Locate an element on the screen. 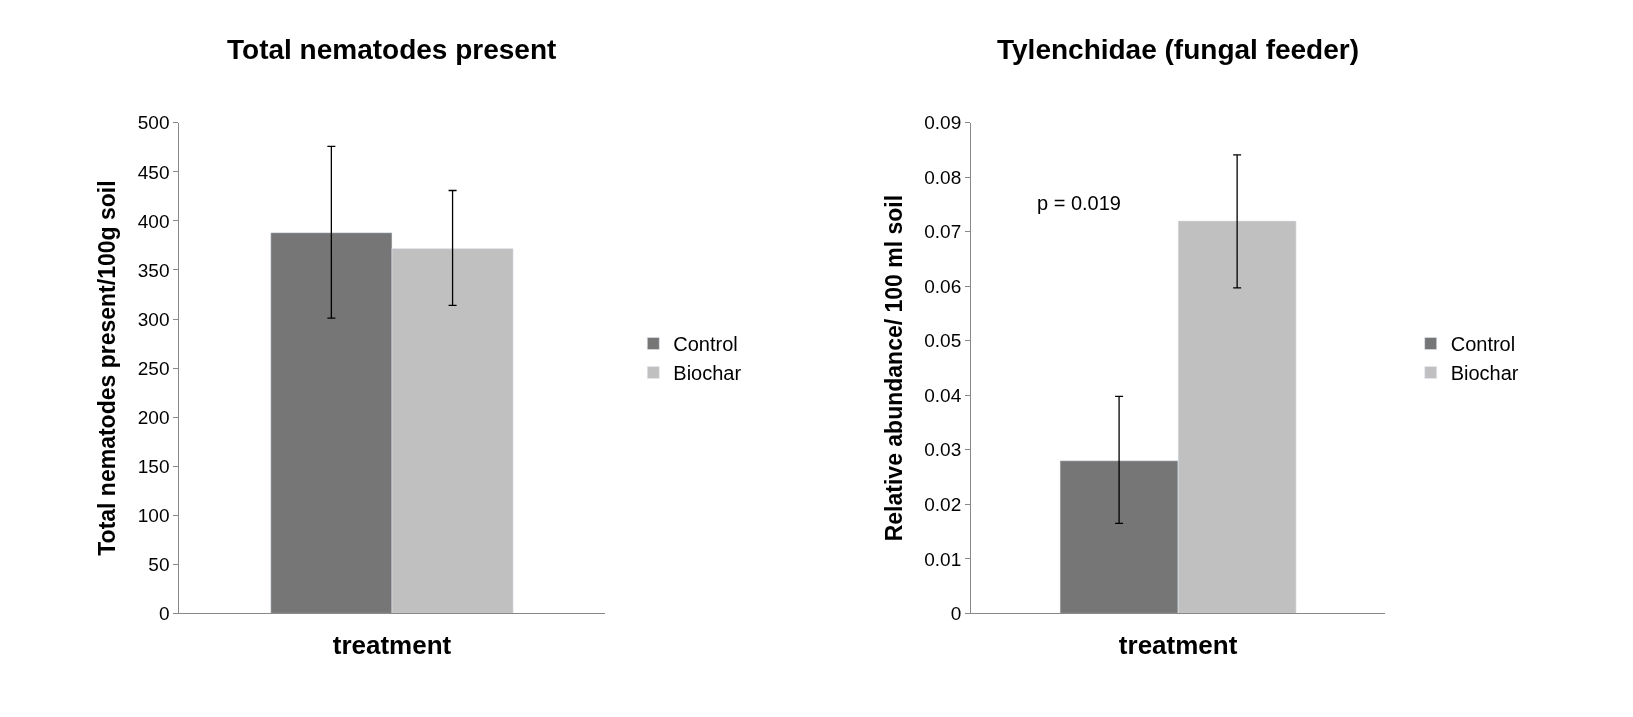 This screenshot has width=1633, height=717. chart-title: Total nematodes present is located at coordinates (392, 49).